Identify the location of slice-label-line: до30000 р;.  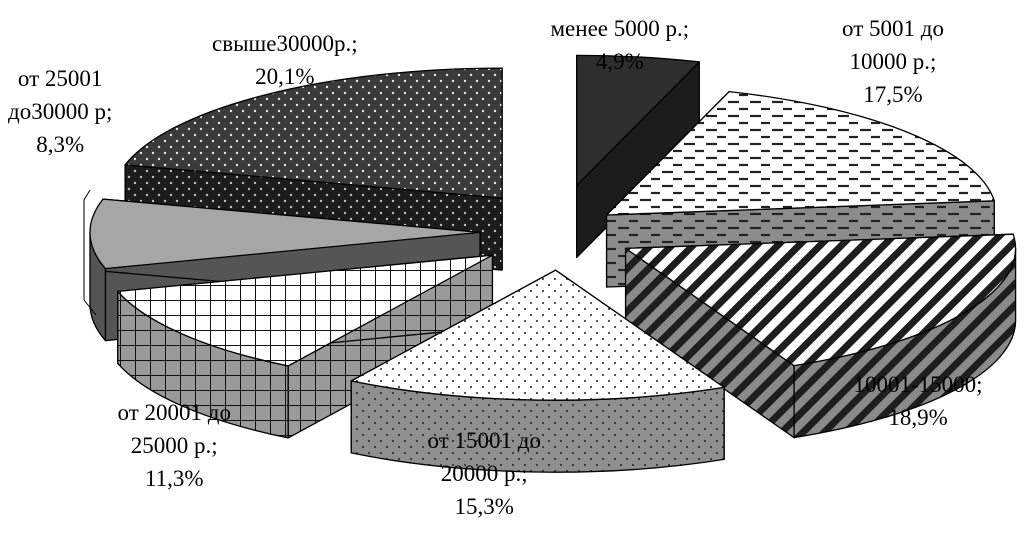
(60, 111).